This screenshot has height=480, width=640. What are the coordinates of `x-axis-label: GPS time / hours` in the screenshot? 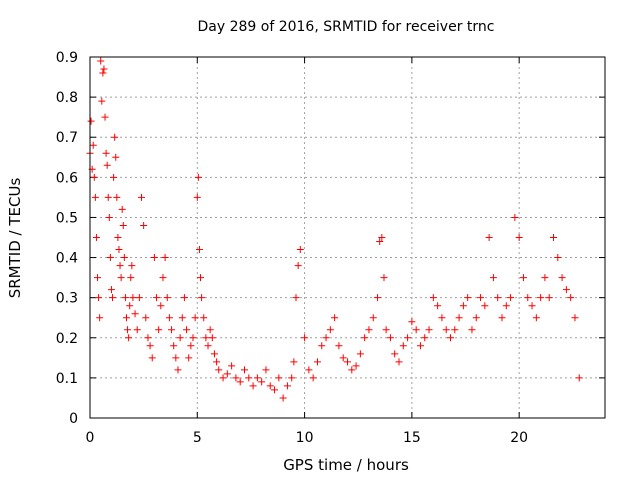 It's located at (346, 465).